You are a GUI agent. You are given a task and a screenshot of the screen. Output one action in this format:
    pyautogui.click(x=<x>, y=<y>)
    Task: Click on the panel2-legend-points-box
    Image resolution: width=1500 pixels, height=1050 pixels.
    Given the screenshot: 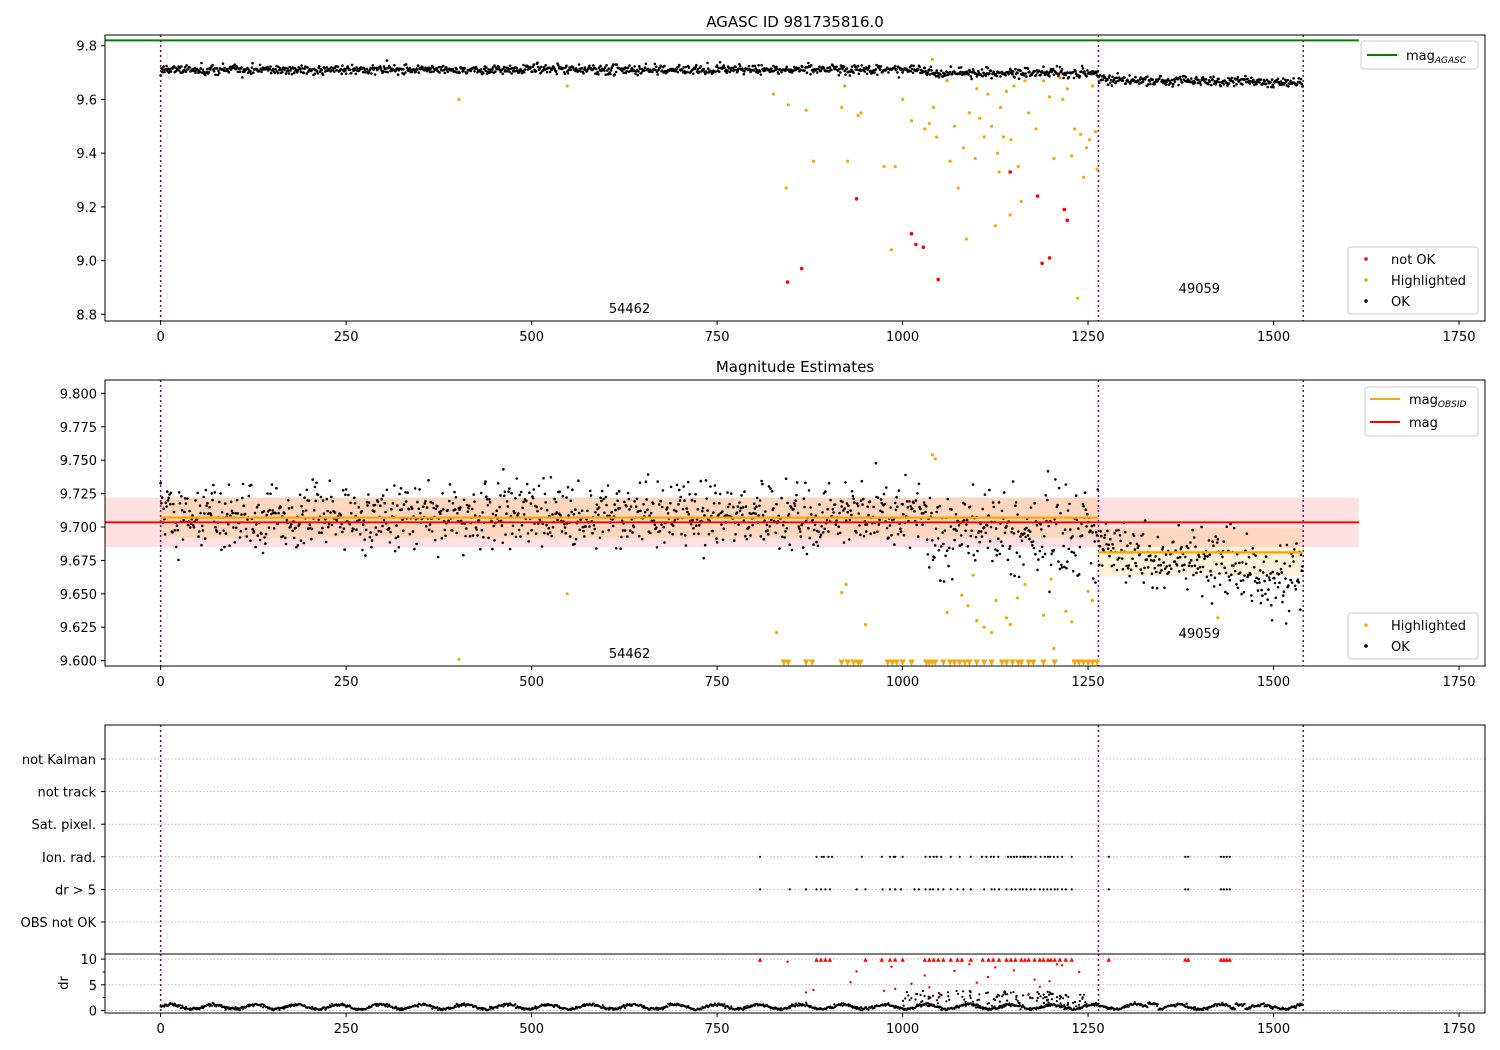 What is the action you would take?
    pyautogui.click(x=1413, y=636)
    